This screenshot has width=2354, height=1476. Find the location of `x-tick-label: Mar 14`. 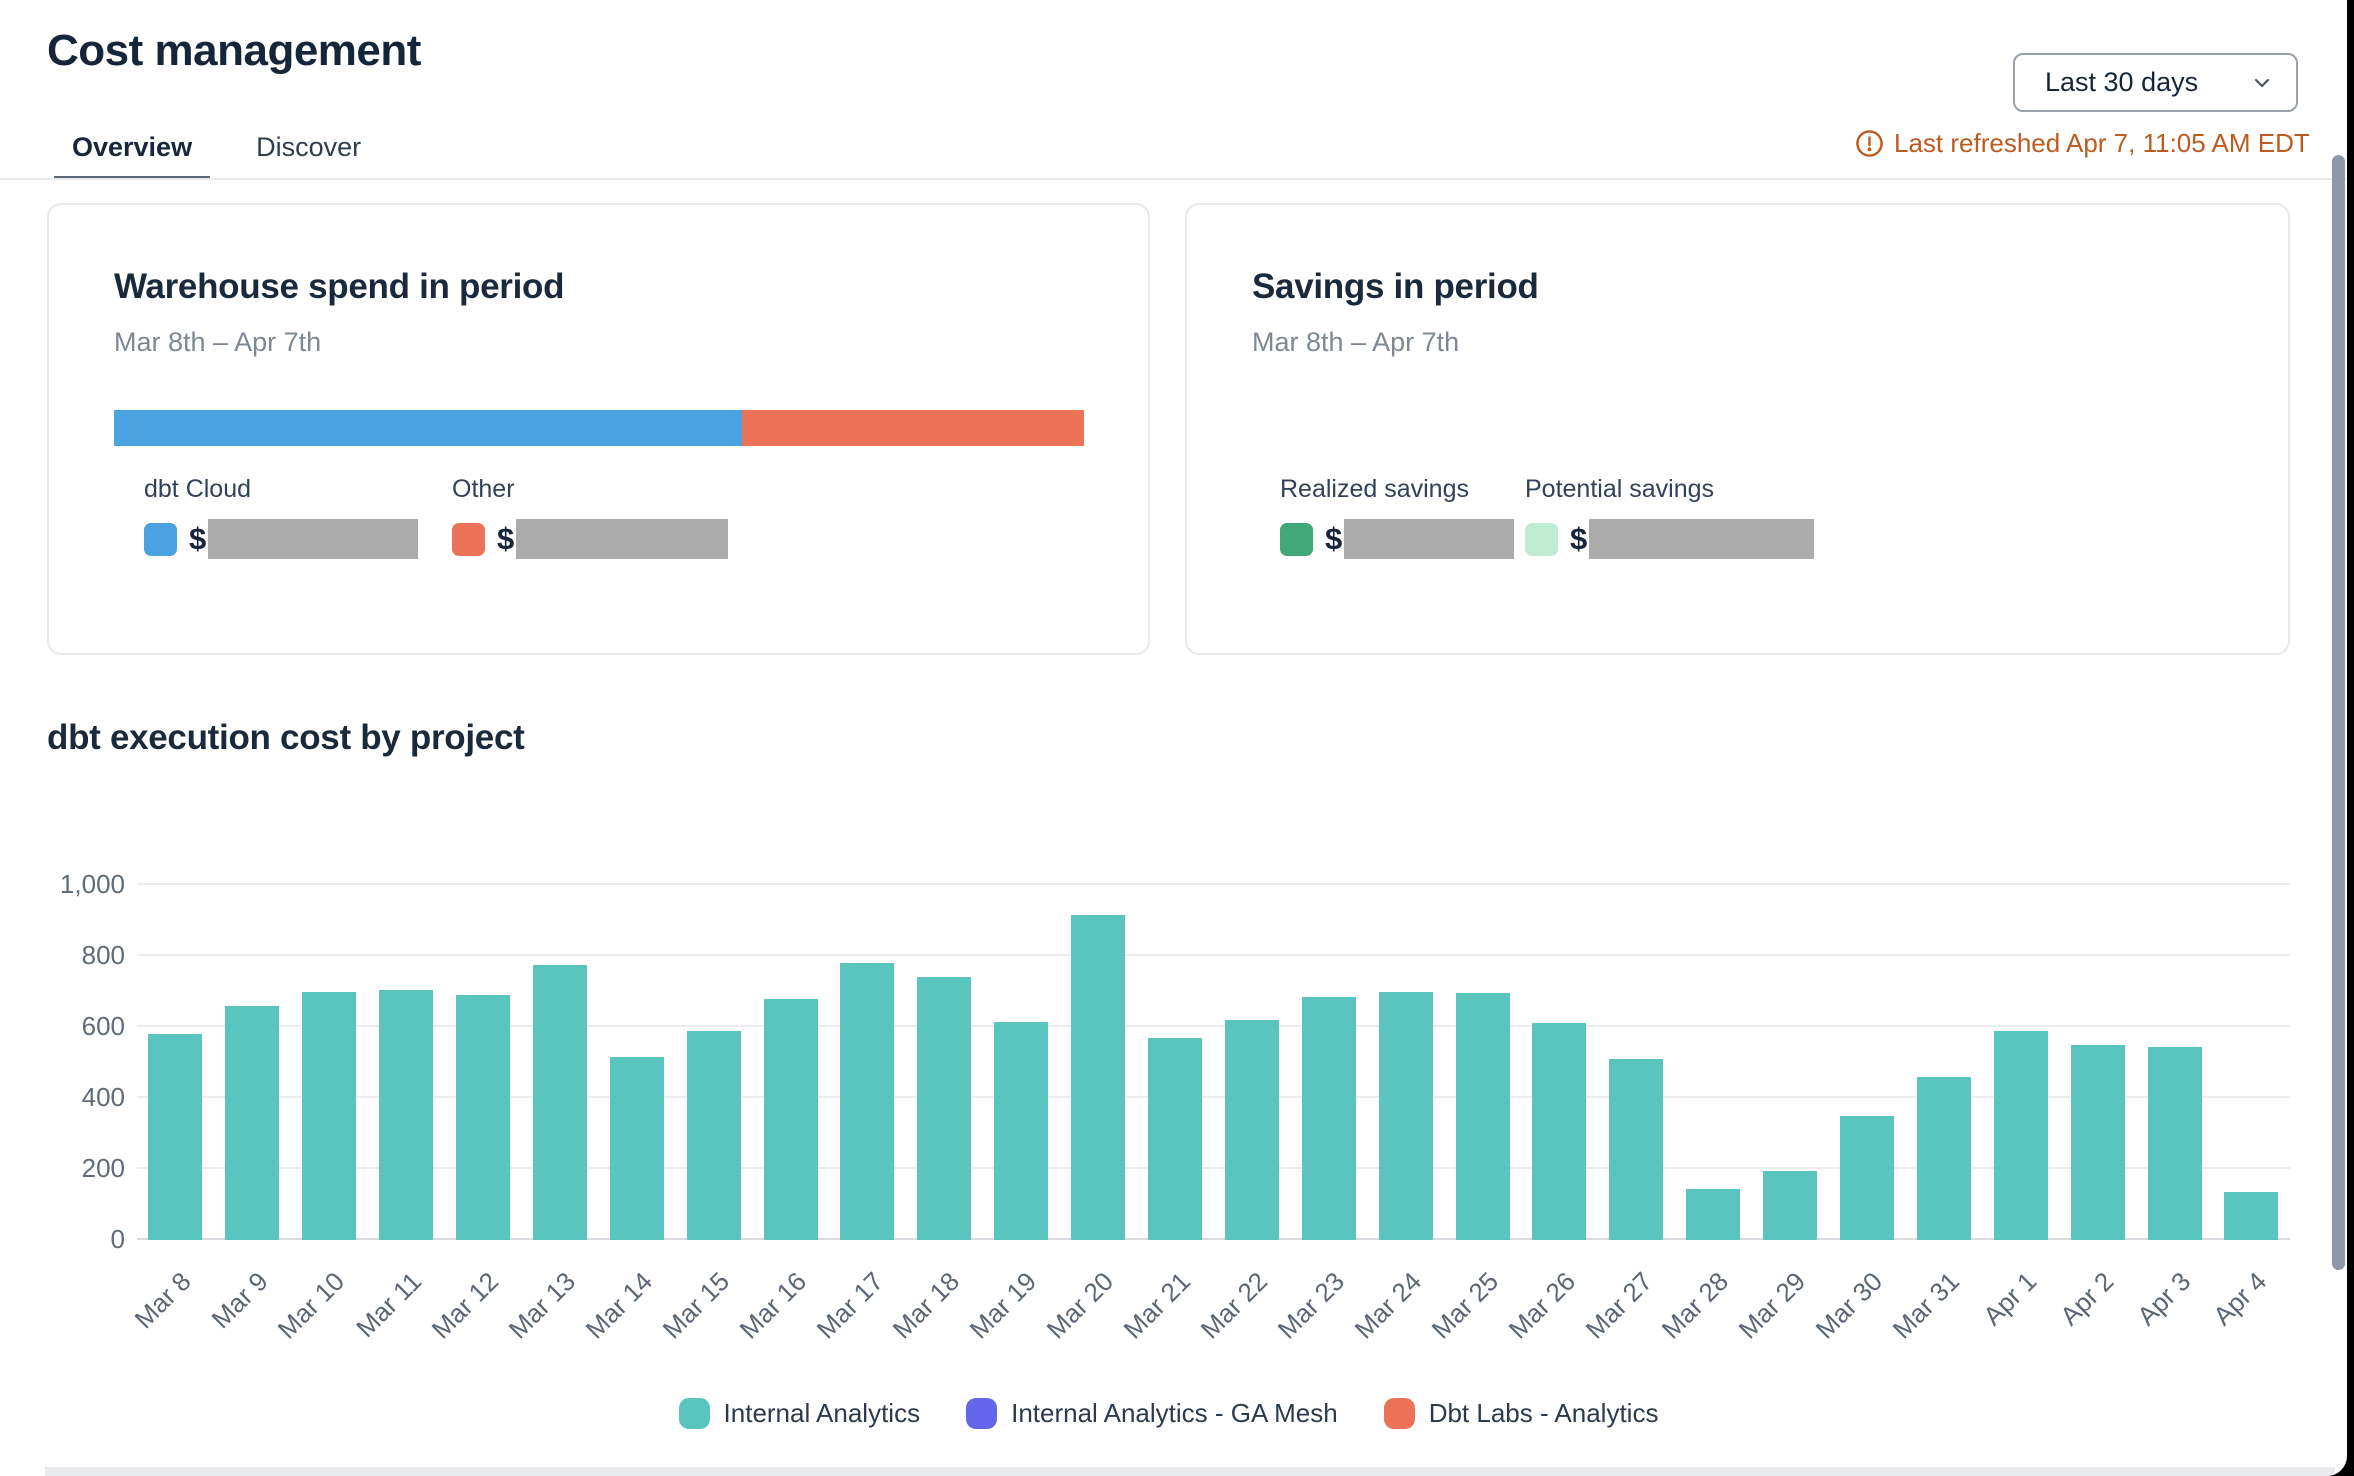

x-tick-label: Mar 14 is located at coordinates (619, 1305).